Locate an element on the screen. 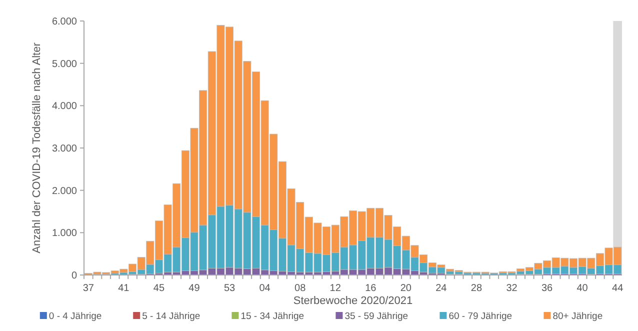 The image size is (638, 331). x-tick-label: 41 is located at coordinates (124, 288).